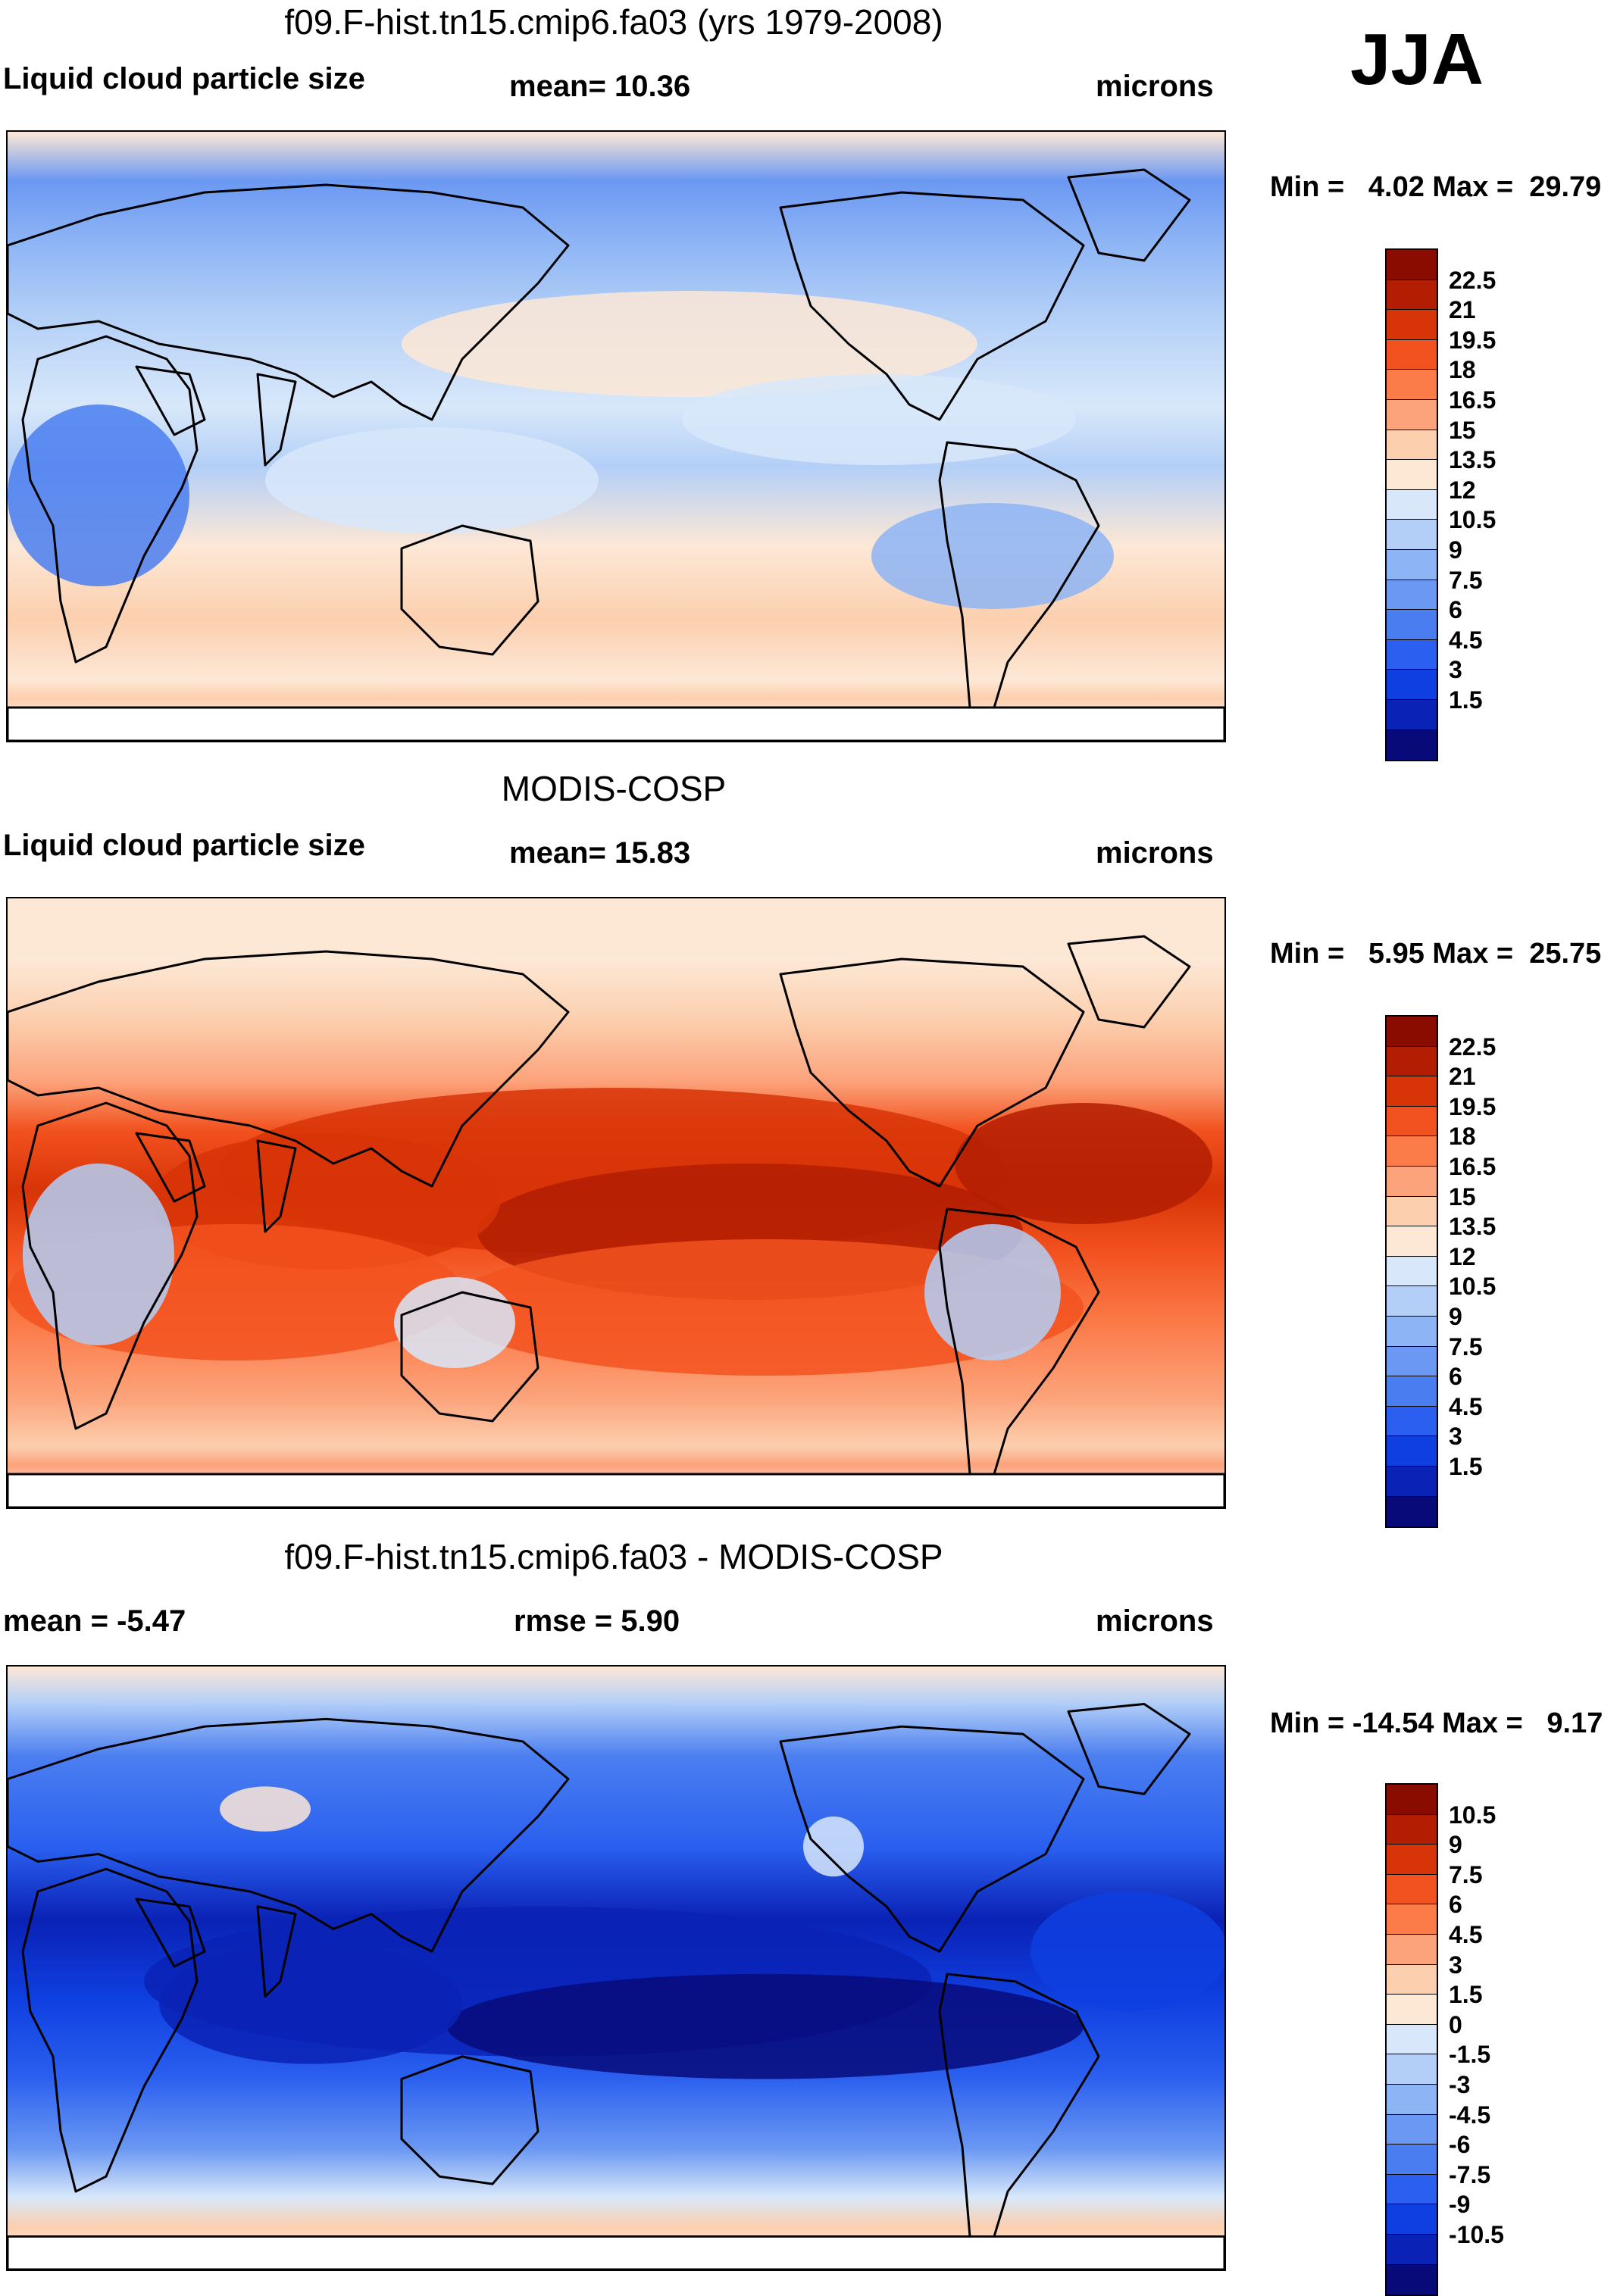 This screenshot has width=1620, height=2296. Describe the element at coordinates (1472, 460) in the screenshot. I see `colorbar-tick-label: 13.5` at that location.